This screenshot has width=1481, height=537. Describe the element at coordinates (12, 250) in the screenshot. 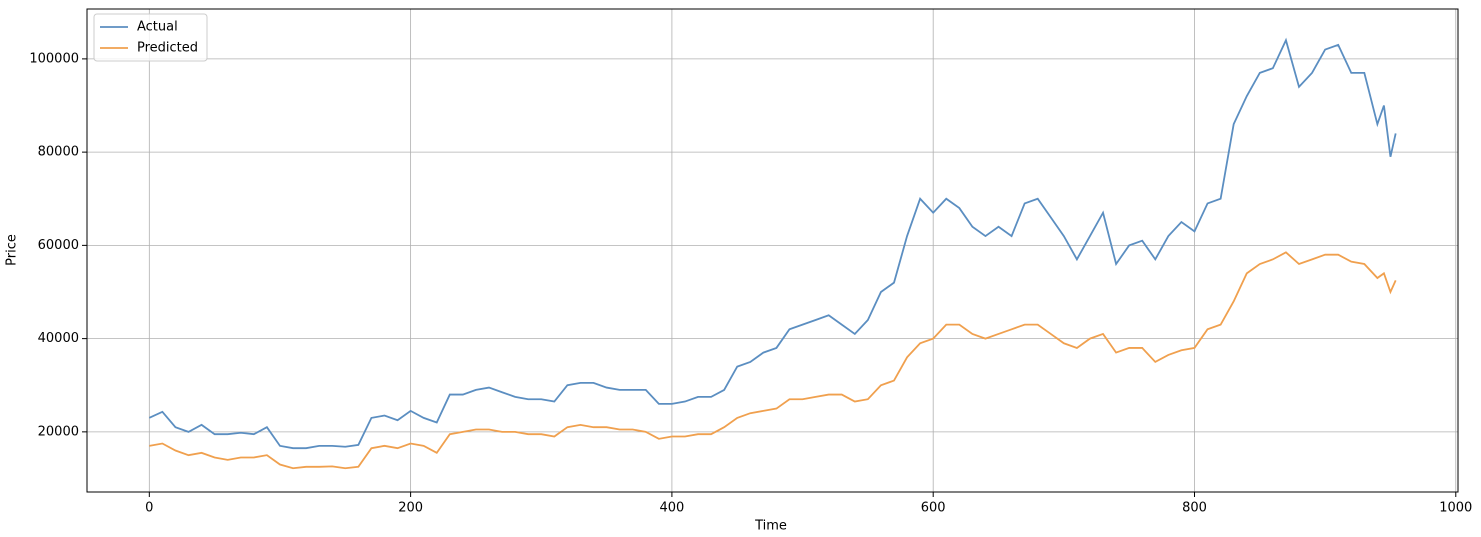

I see `y-axis-label: Price` at that location.